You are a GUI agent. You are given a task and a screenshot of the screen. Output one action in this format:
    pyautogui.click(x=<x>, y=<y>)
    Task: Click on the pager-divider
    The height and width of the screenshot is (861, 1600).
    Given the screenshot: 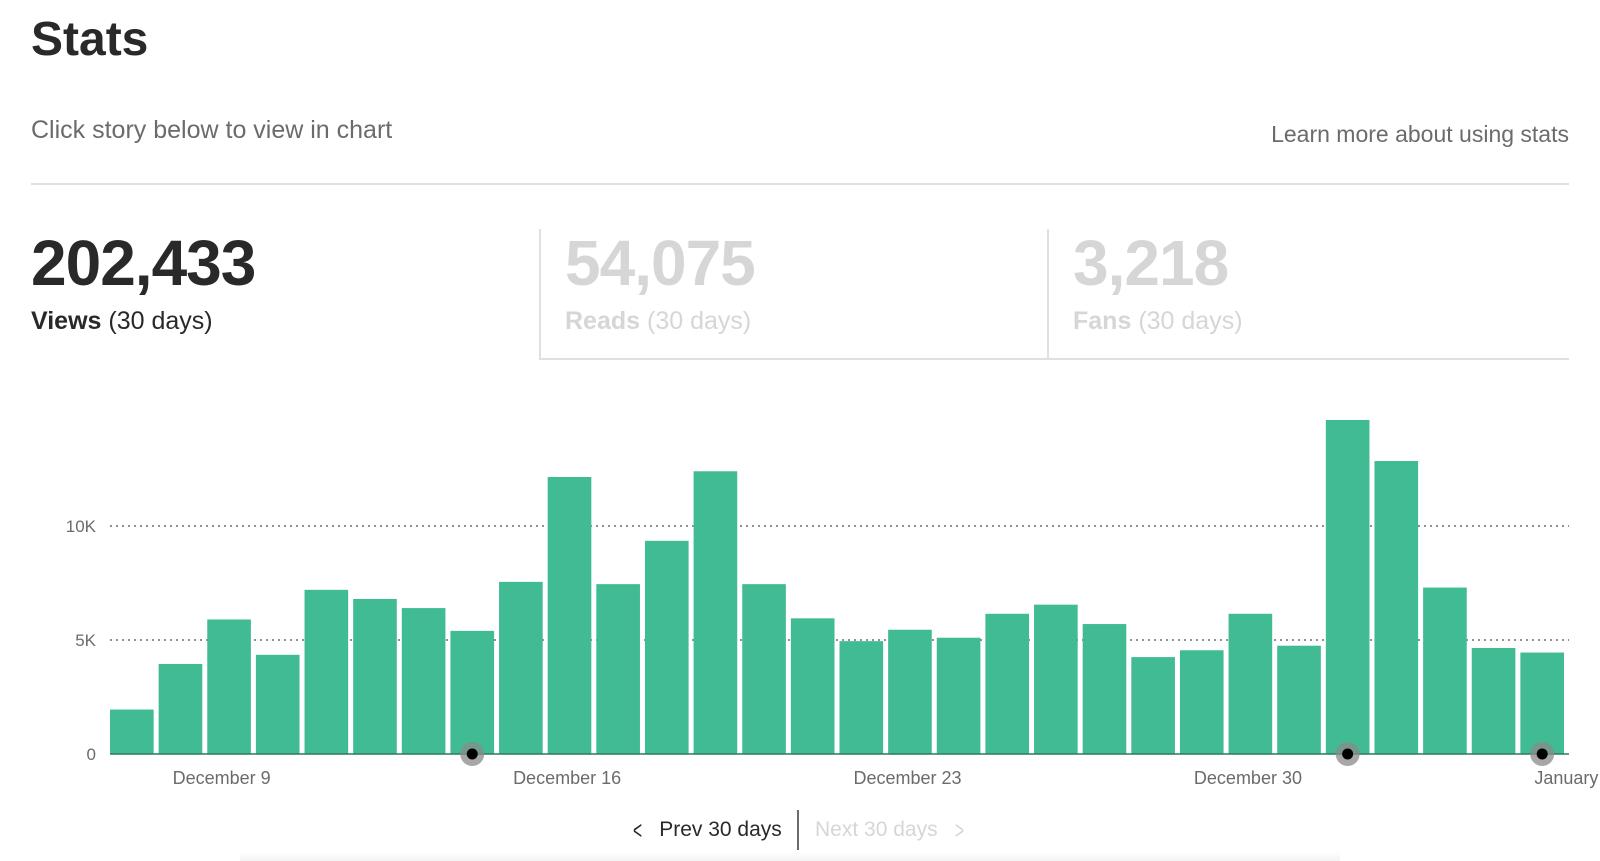 What is the action you would take?
    pyautogui.click(x=798, y=830)
    